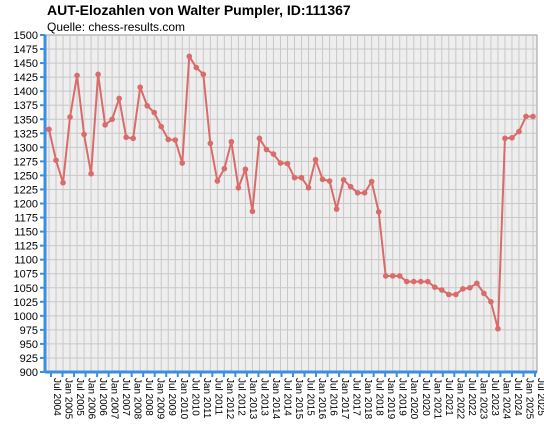 The height and width of the screenshot is (441, 544). What do you see at coordinates (310, 397) in the screenshot?
I see `x-tick-label: Jul 2015` at bounding box center [310, 397].